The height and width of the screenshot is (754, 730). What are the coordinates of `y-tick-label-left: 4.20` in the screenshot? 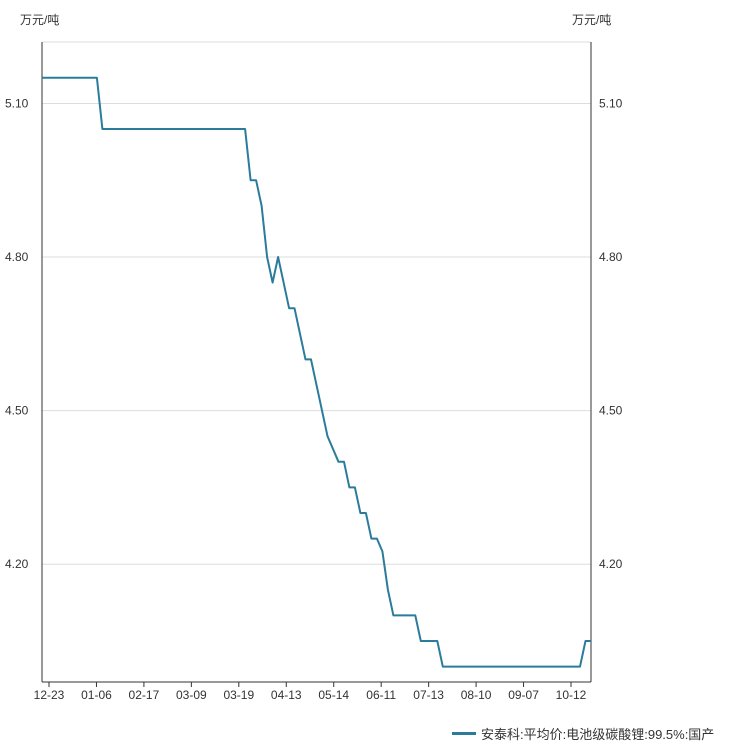 It's located at (17, 564).